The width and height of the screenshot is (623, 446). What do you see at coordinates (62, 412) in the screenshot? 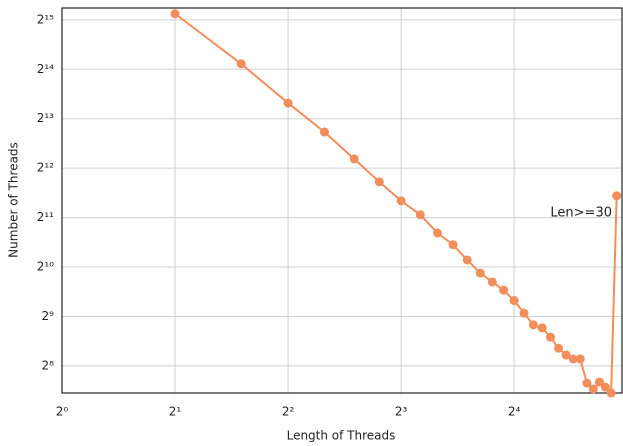
I see `x-tick-label: 2⁰` at bounding box center [62, 412].